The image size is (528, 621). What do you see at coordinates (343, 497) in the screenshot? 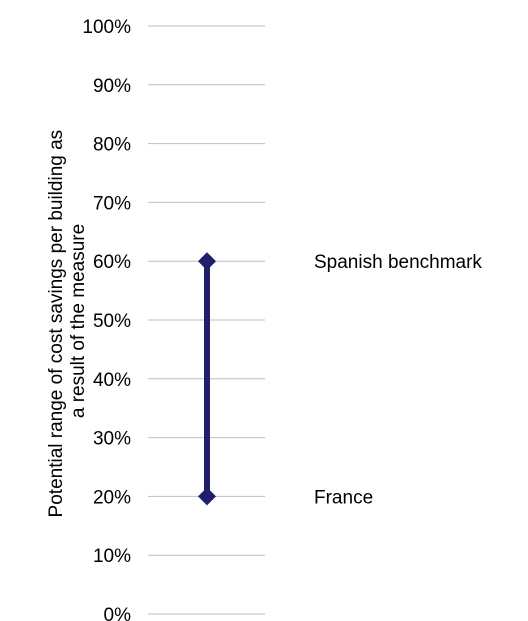
I see `annotation-label: France` at bounding box center [343, 497].